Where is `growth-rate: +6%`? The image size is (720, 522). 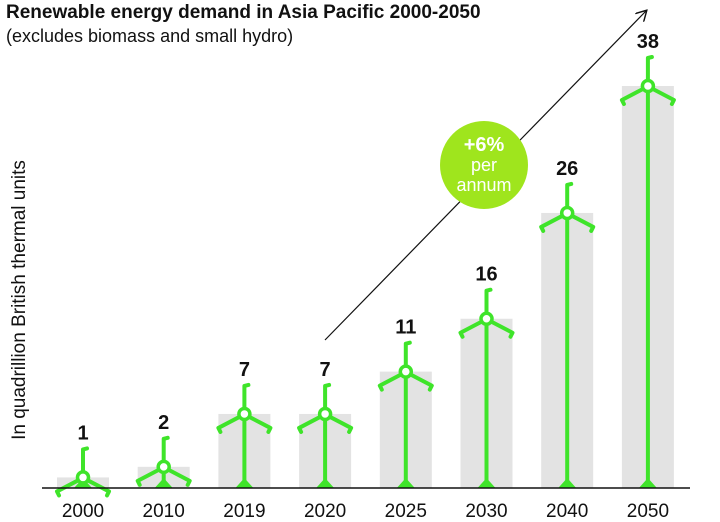
growth-rate: +6% is located at coordinates (484, 145).